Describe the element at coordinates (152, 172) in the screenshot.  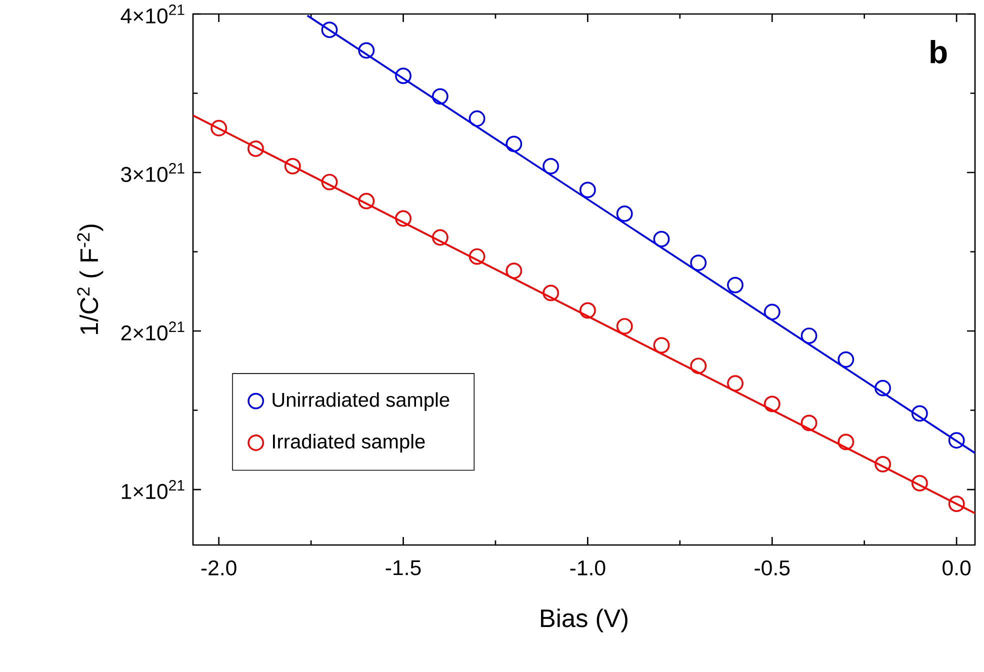
I see `y-tick-label: 3×10$^{21}$` at that location.